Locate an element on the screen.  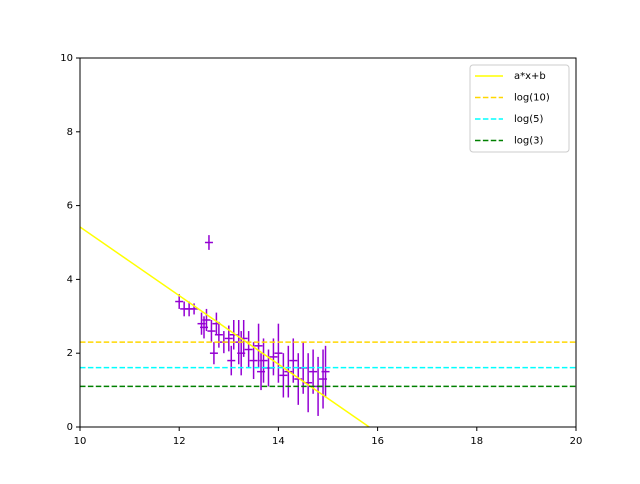
x-tick-label: 10 is located at coordinates (80, 441).